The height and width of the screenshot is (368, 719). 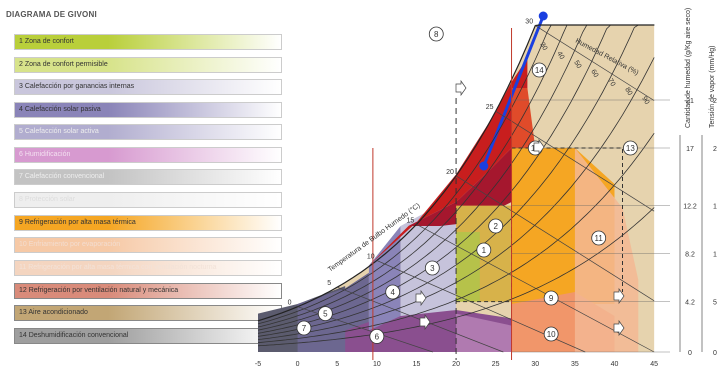 What do you see at coordinates (329, 283) in the screenshot?
I see `wet-bulb-tick-1: 5` at bounding box center [329, 283].